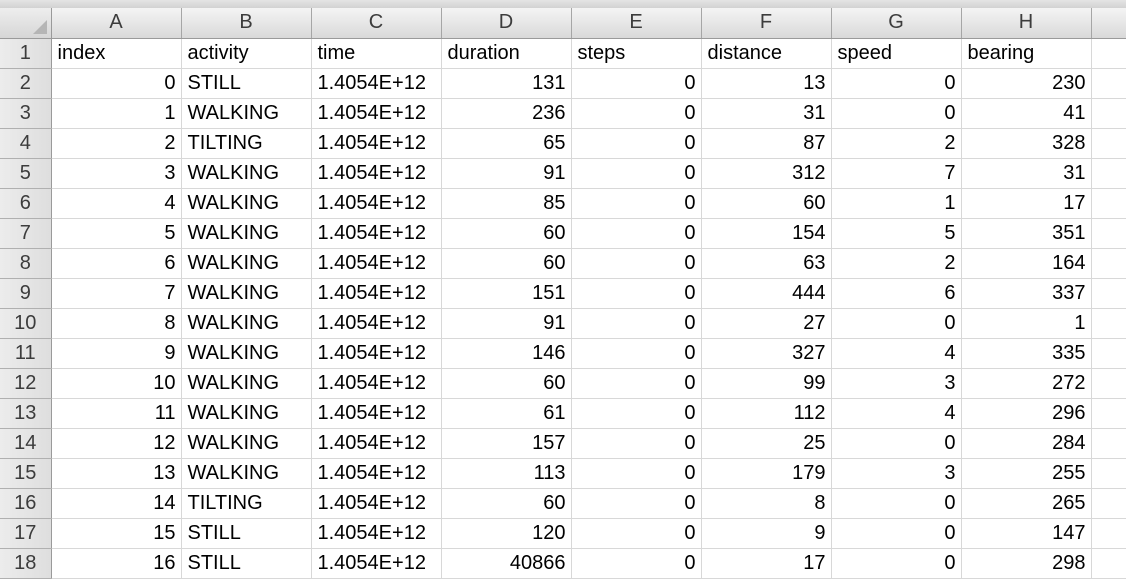 The image size is (1126, 579). I want to click on table-cell: 113, so click(506, 473).